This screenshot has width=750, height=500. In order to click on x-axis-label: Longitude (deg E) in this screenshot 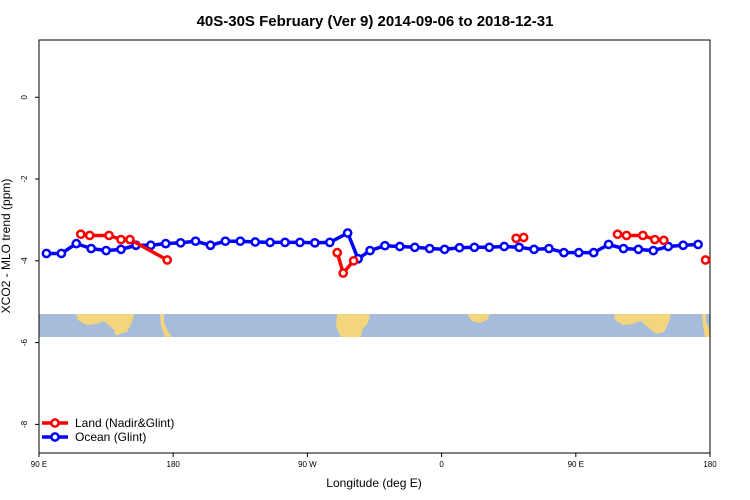, I will do `click(373, 483)`.